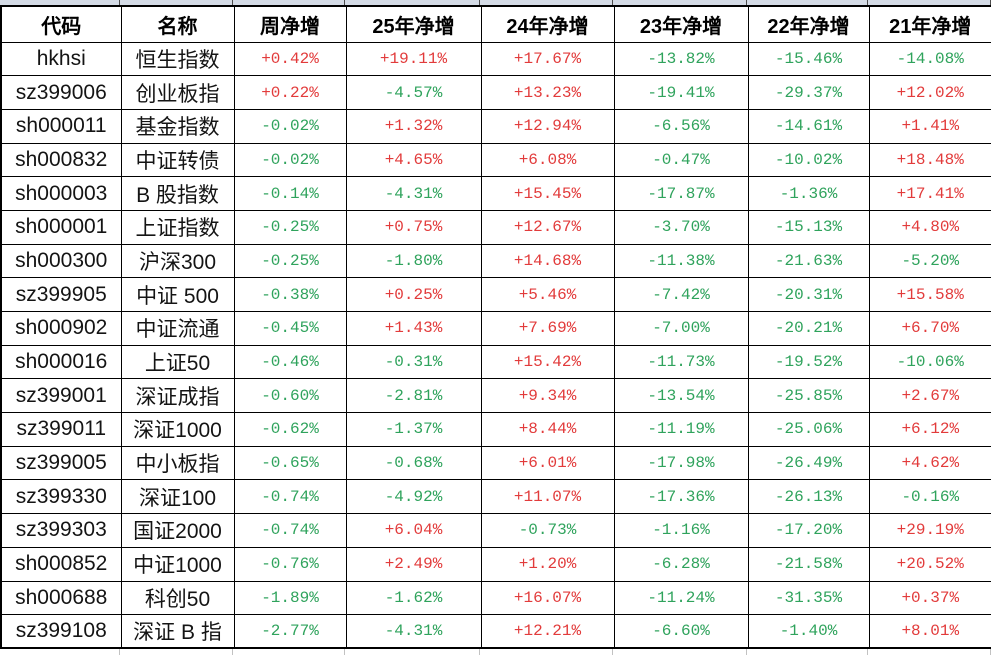 This screenshot has height=655, width=991. What do you see at coordinates (808, 59) in the screenshot?
I see `cell-value: -15.46%` at bounding box center [808, 59].